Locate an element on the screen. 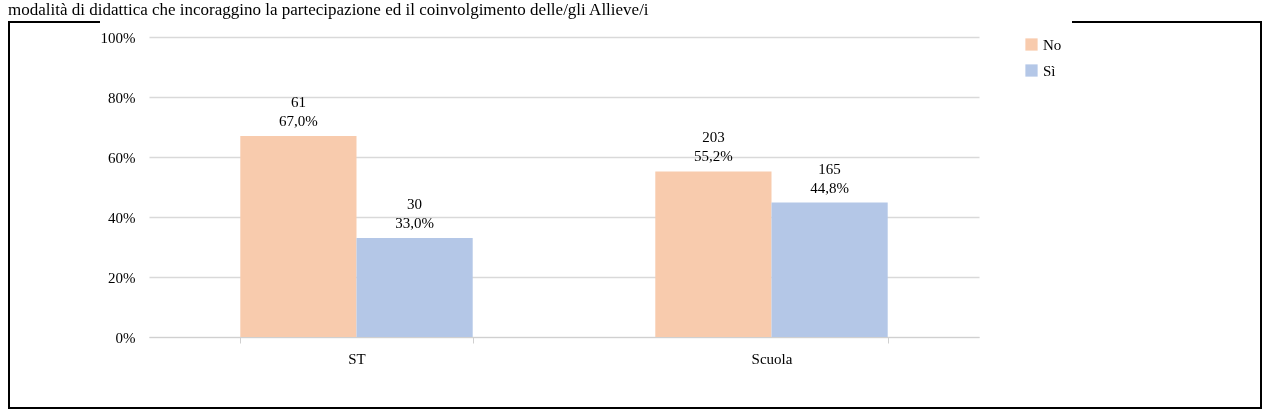  data-label: 165 44,8% is located at coordinates (829, 178).